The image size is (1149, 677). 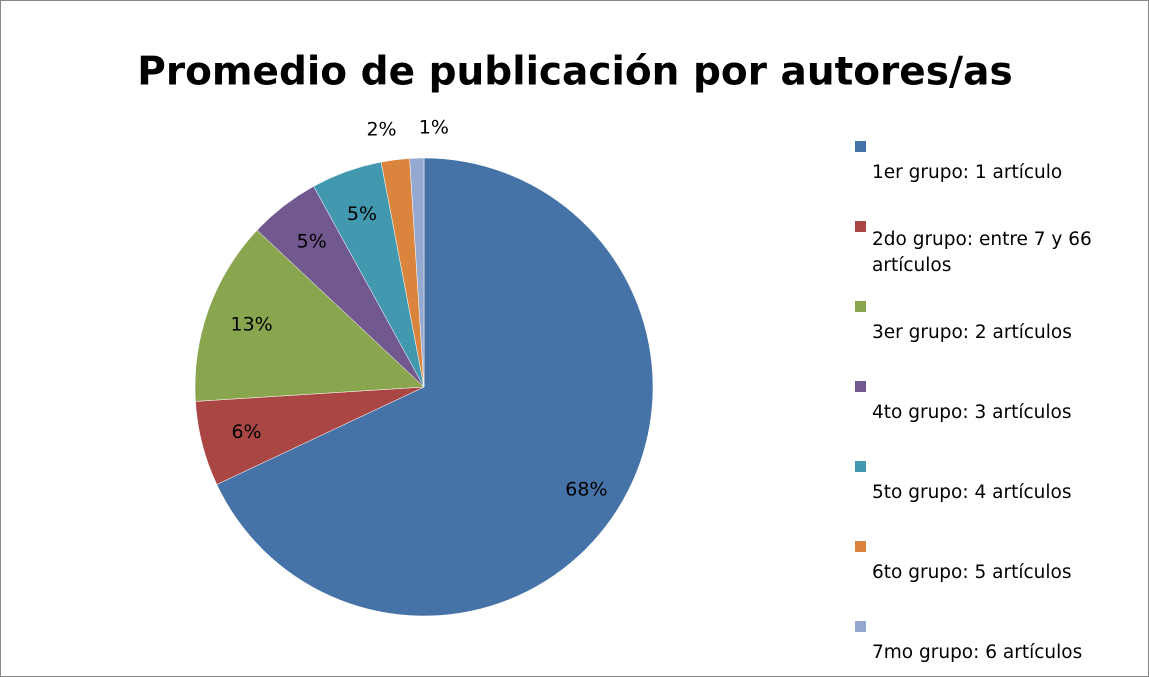 I want to click on legend-item: 3er grupo: 2 artículos, so click(x=997, y=333).